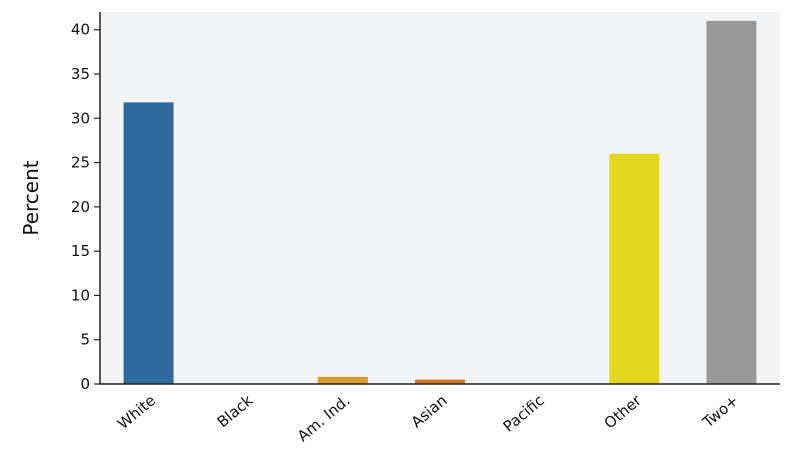 This screenshot has height=472, width=794. I want to click on x-tick-label: White, so click(136, 412).